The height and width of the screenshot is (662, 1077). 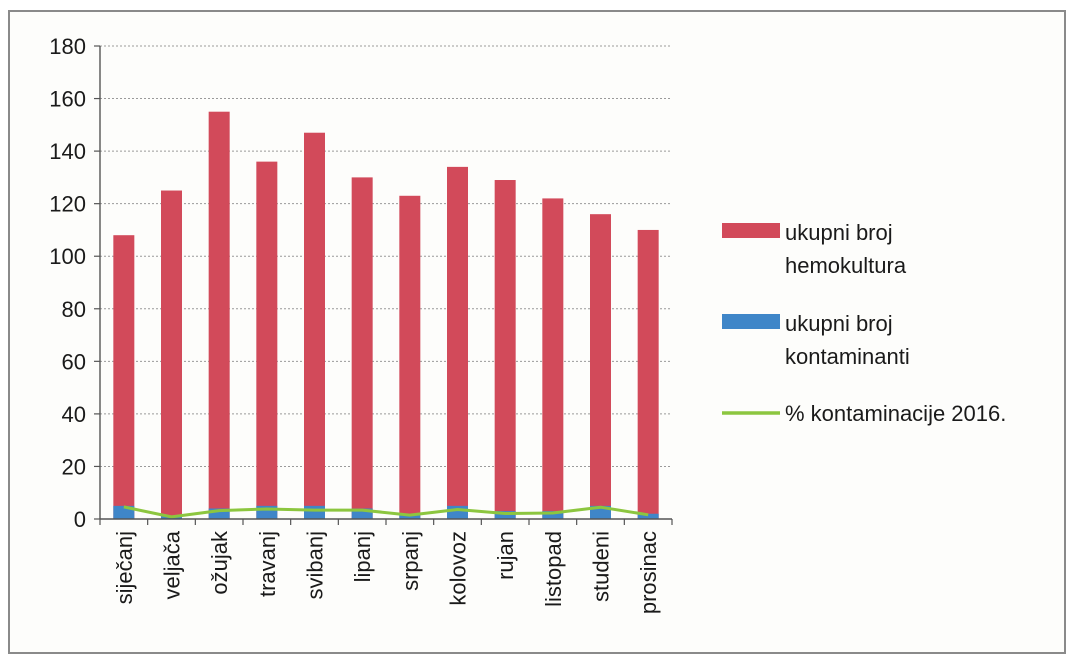 What do you see at coordinates (846, 265) in the screenshot?
I see `legend-label: hemokultura` at bounding box center [846, 265].